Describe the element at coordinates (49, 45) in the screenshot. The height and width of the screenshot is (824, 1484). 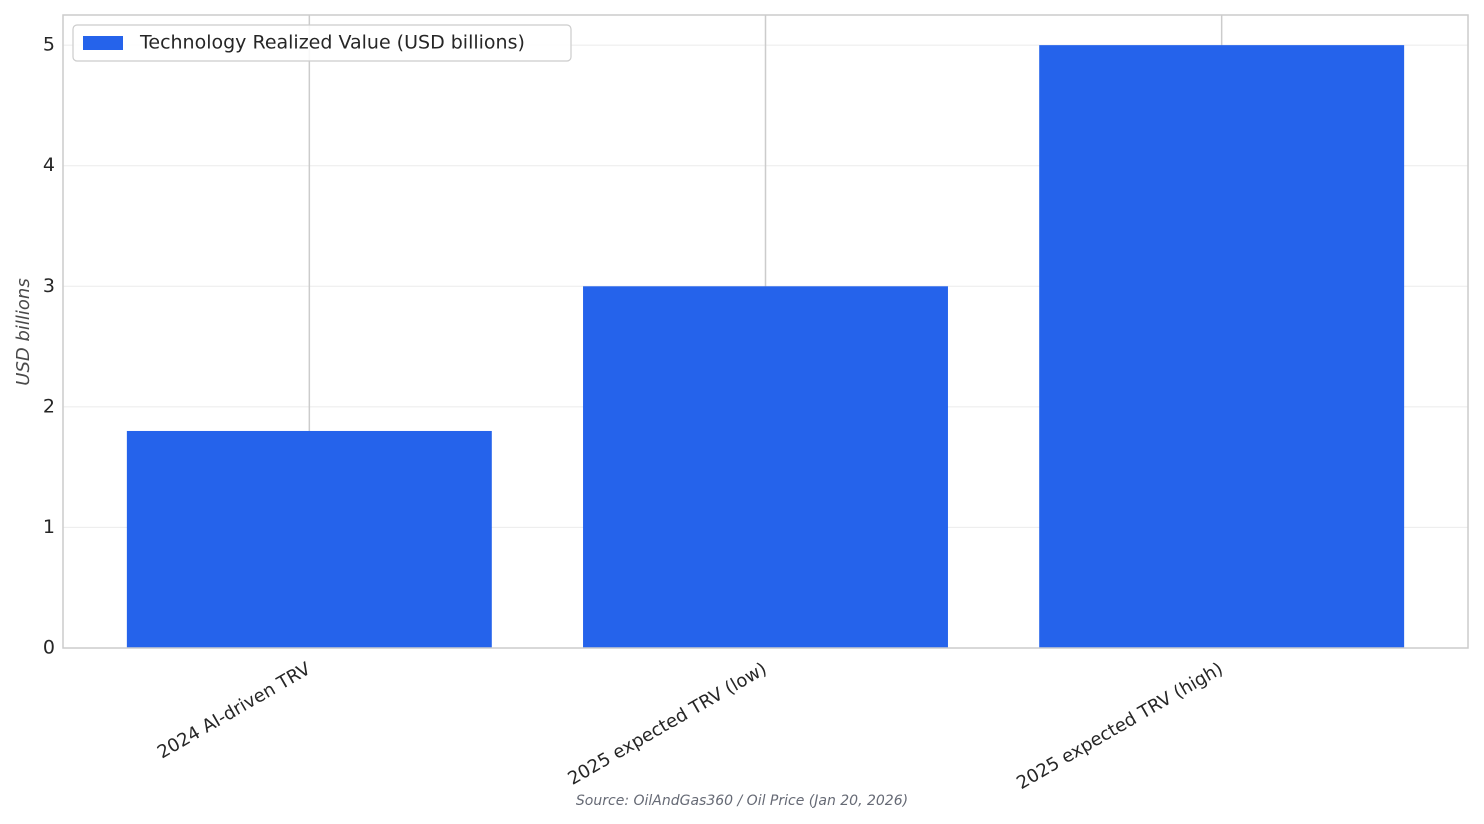
I see `y-tick-label: 5` at that location.